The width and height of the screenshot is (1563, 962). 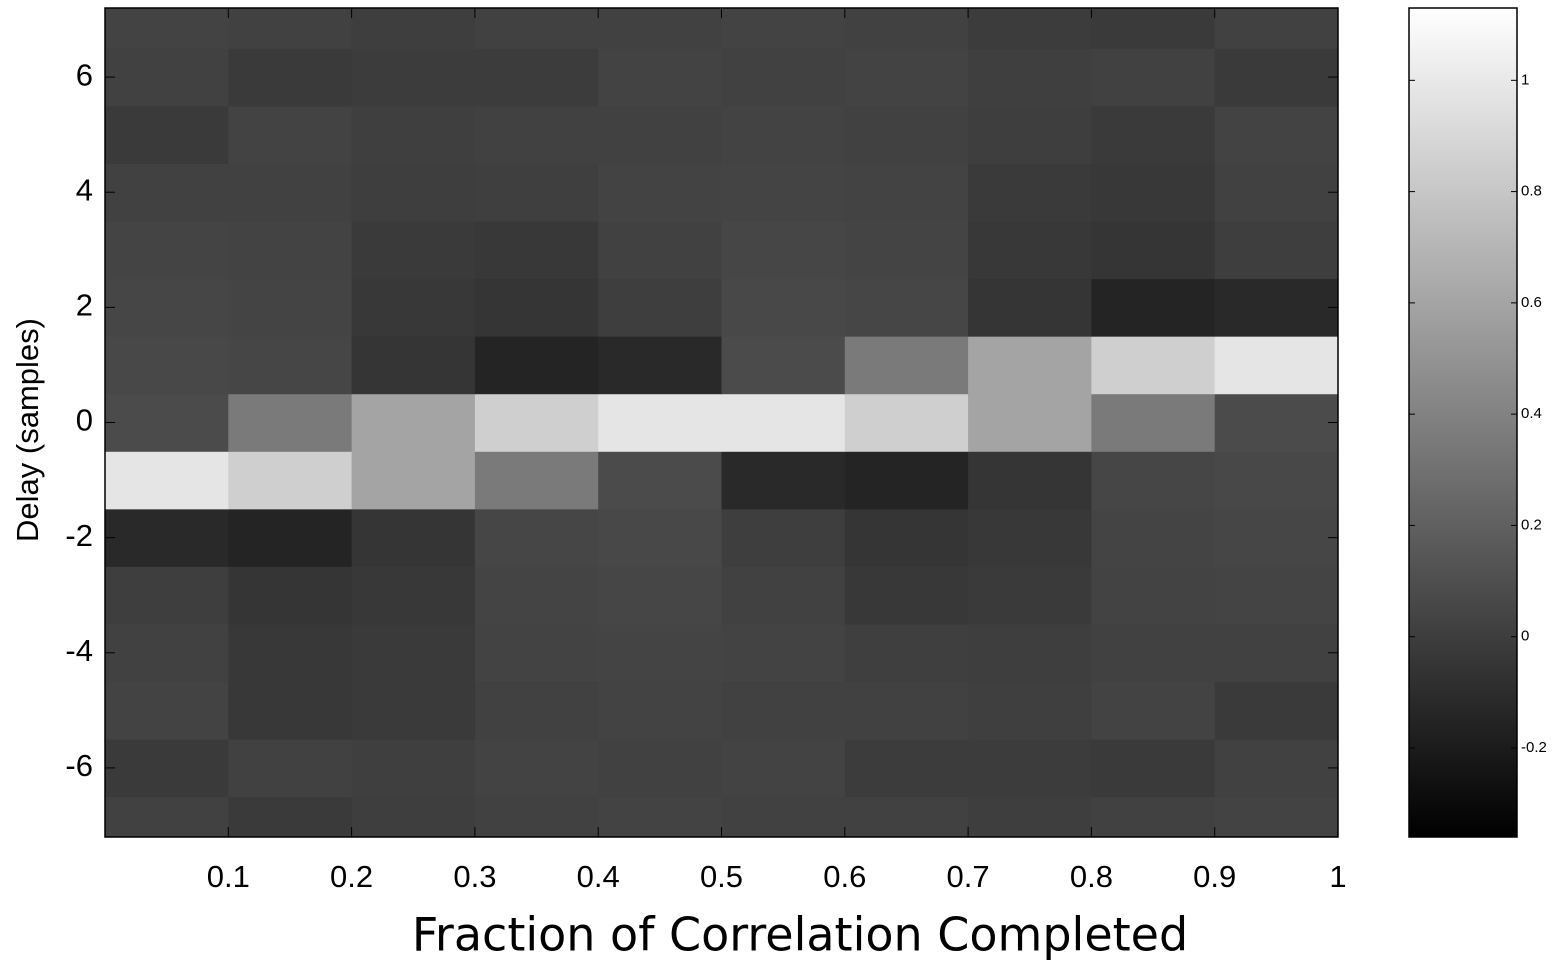 What do you see at coordinates (598, 876) in the screenshot?
I see `x-tick-label: 0.4` at bounding box center [598, 876].